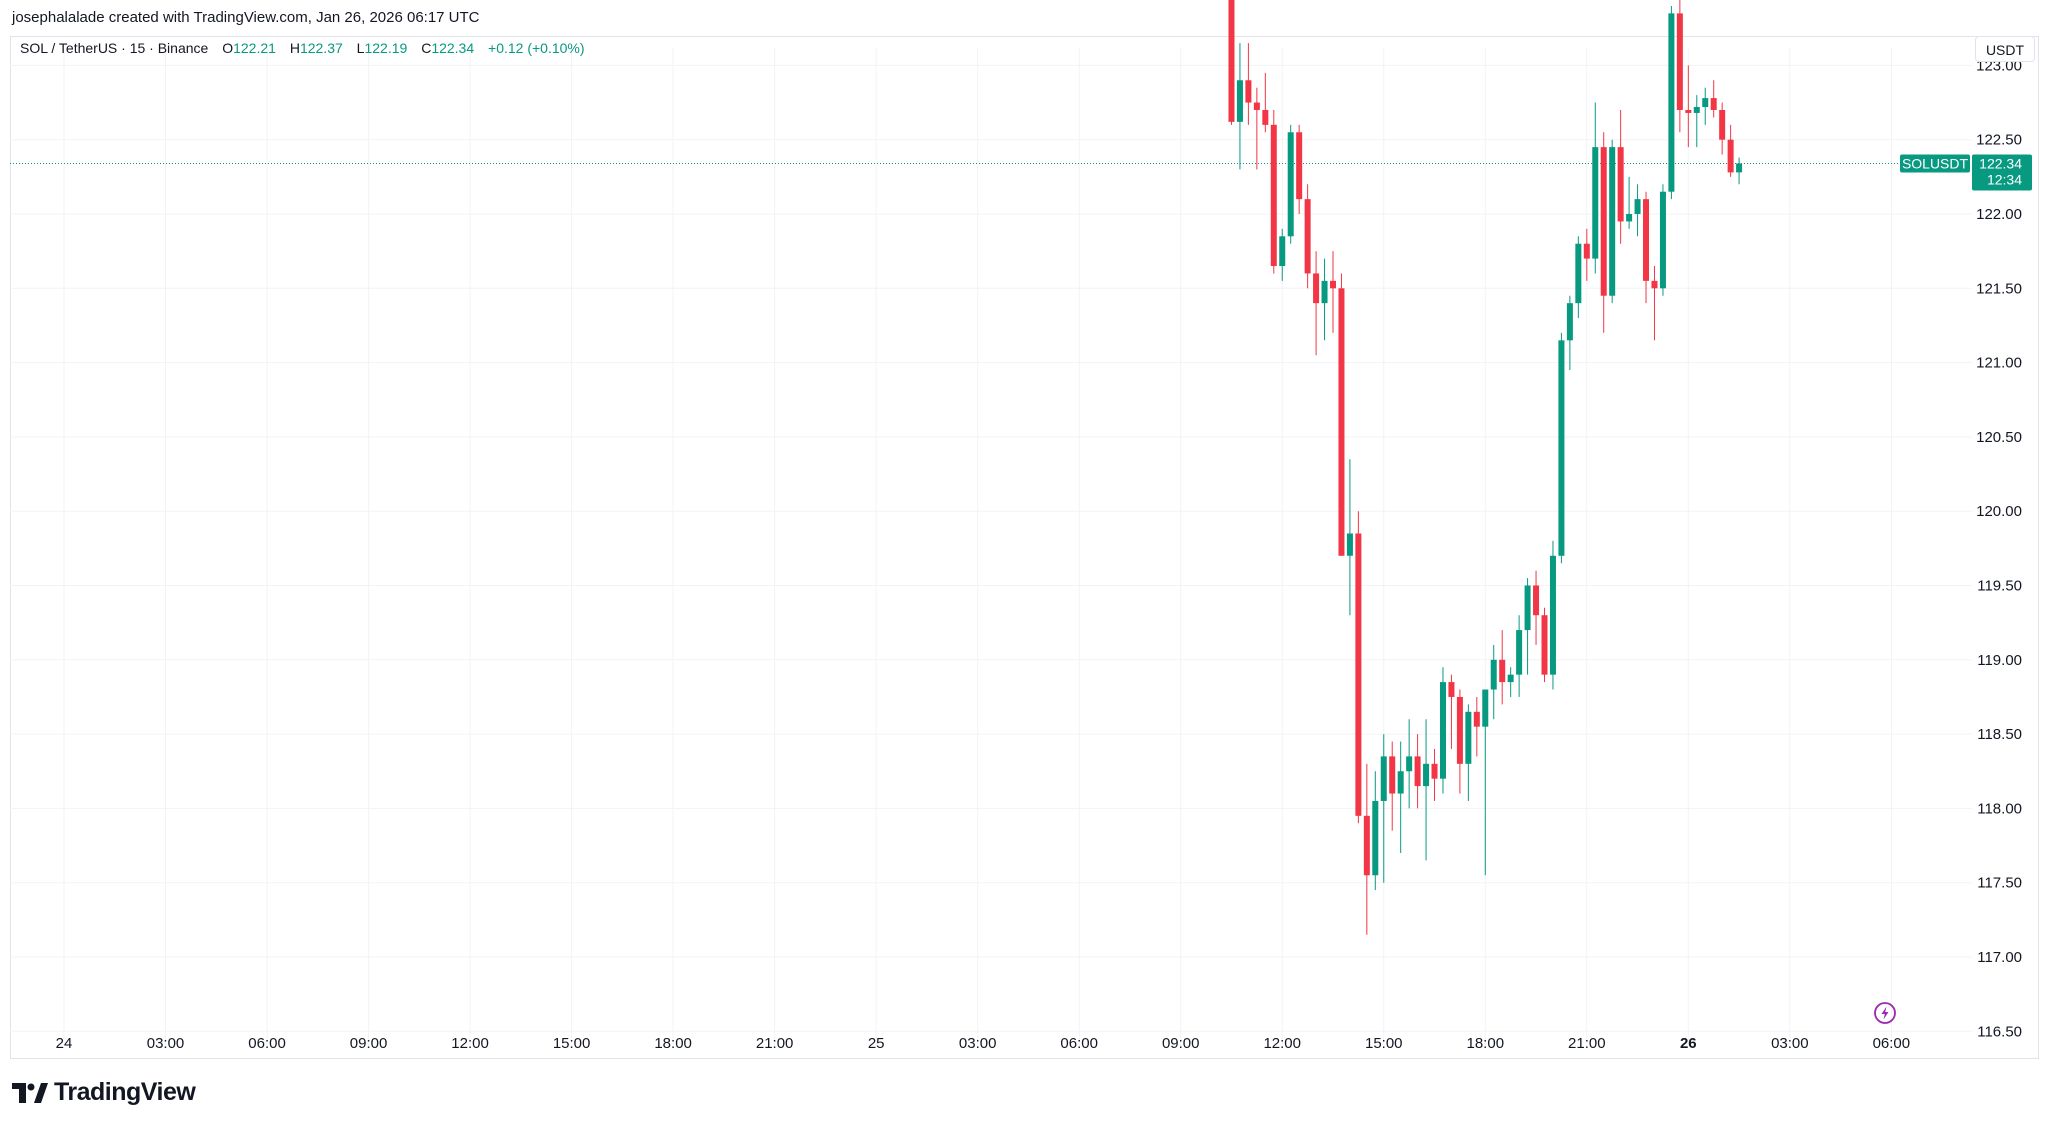 Image resolution: width=2048 pixels, height=1124 pixels. Describe the element at coordinates (2005, 49) in the screenshot. I see `currency-button: USDT` at that location.